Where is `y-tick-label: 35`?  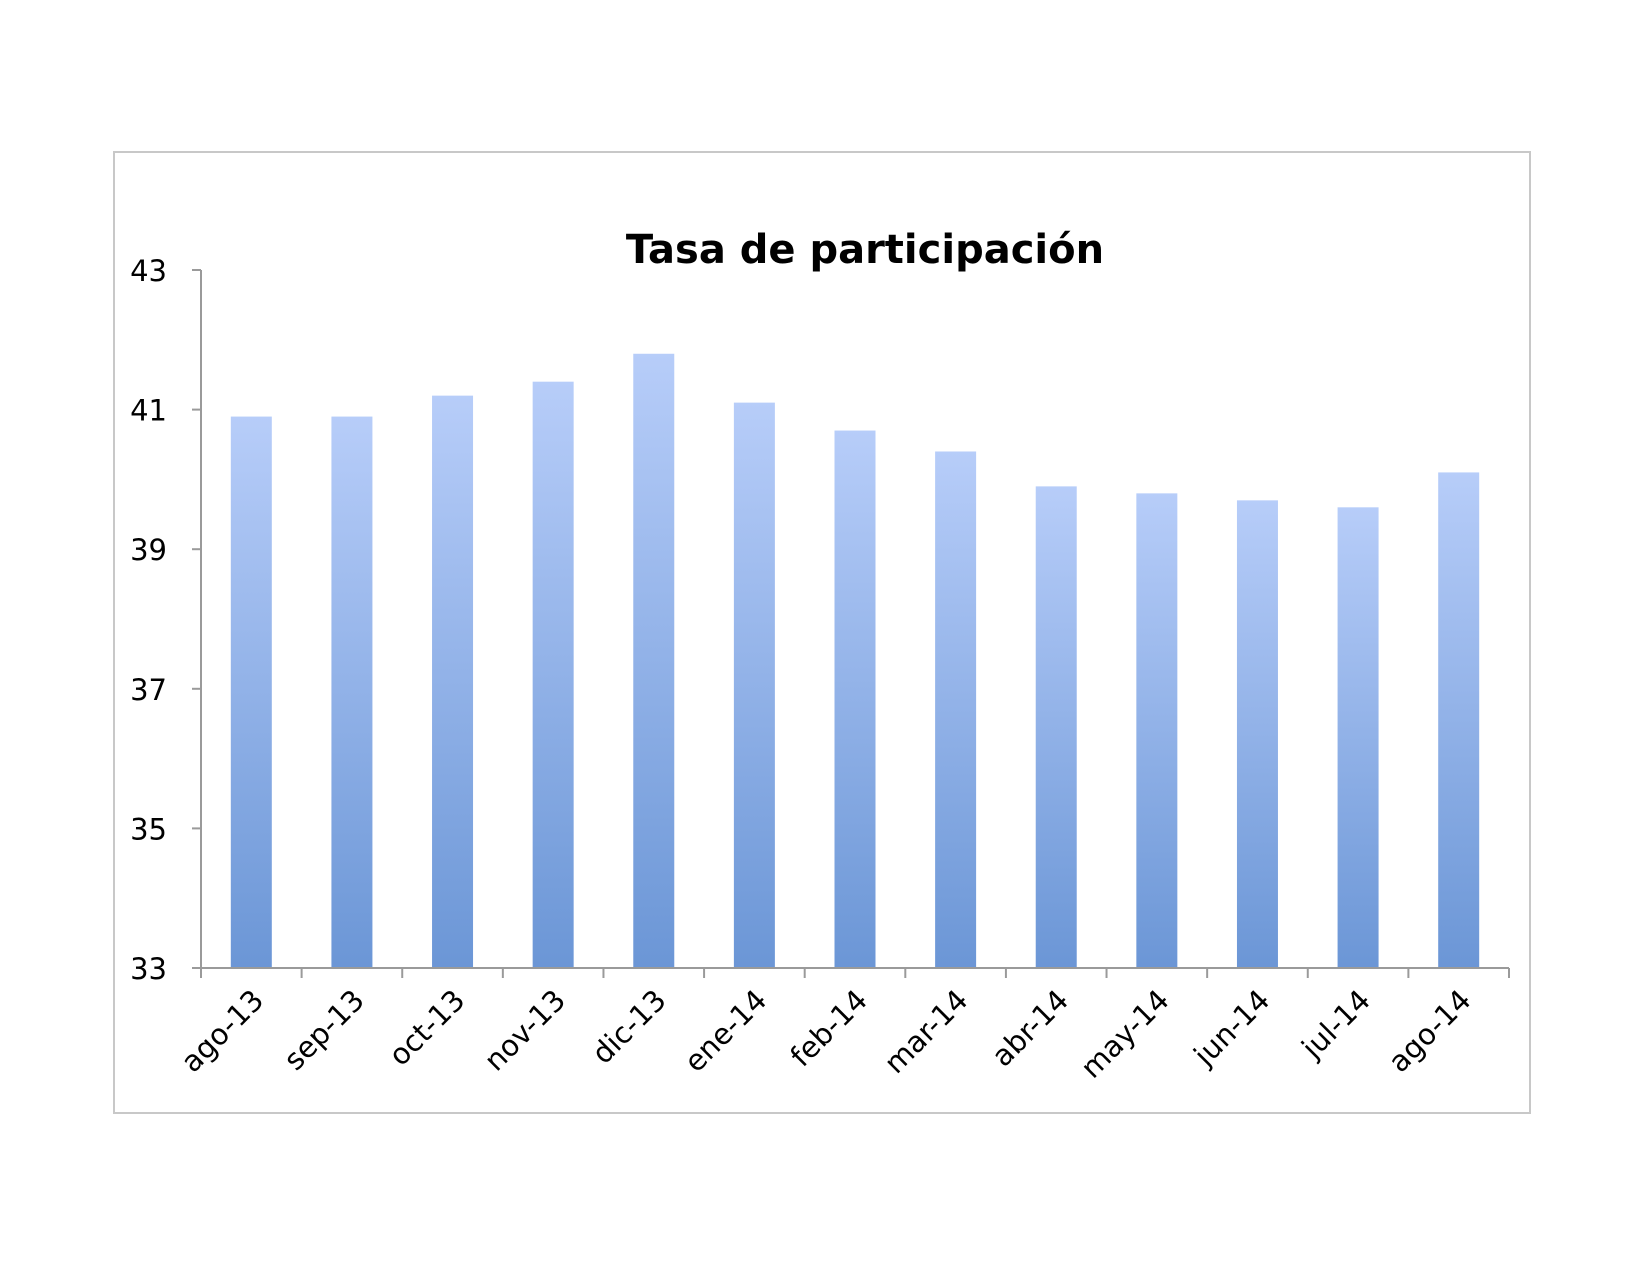
y-tick-label: 35 is located at coordinates (148, 829).